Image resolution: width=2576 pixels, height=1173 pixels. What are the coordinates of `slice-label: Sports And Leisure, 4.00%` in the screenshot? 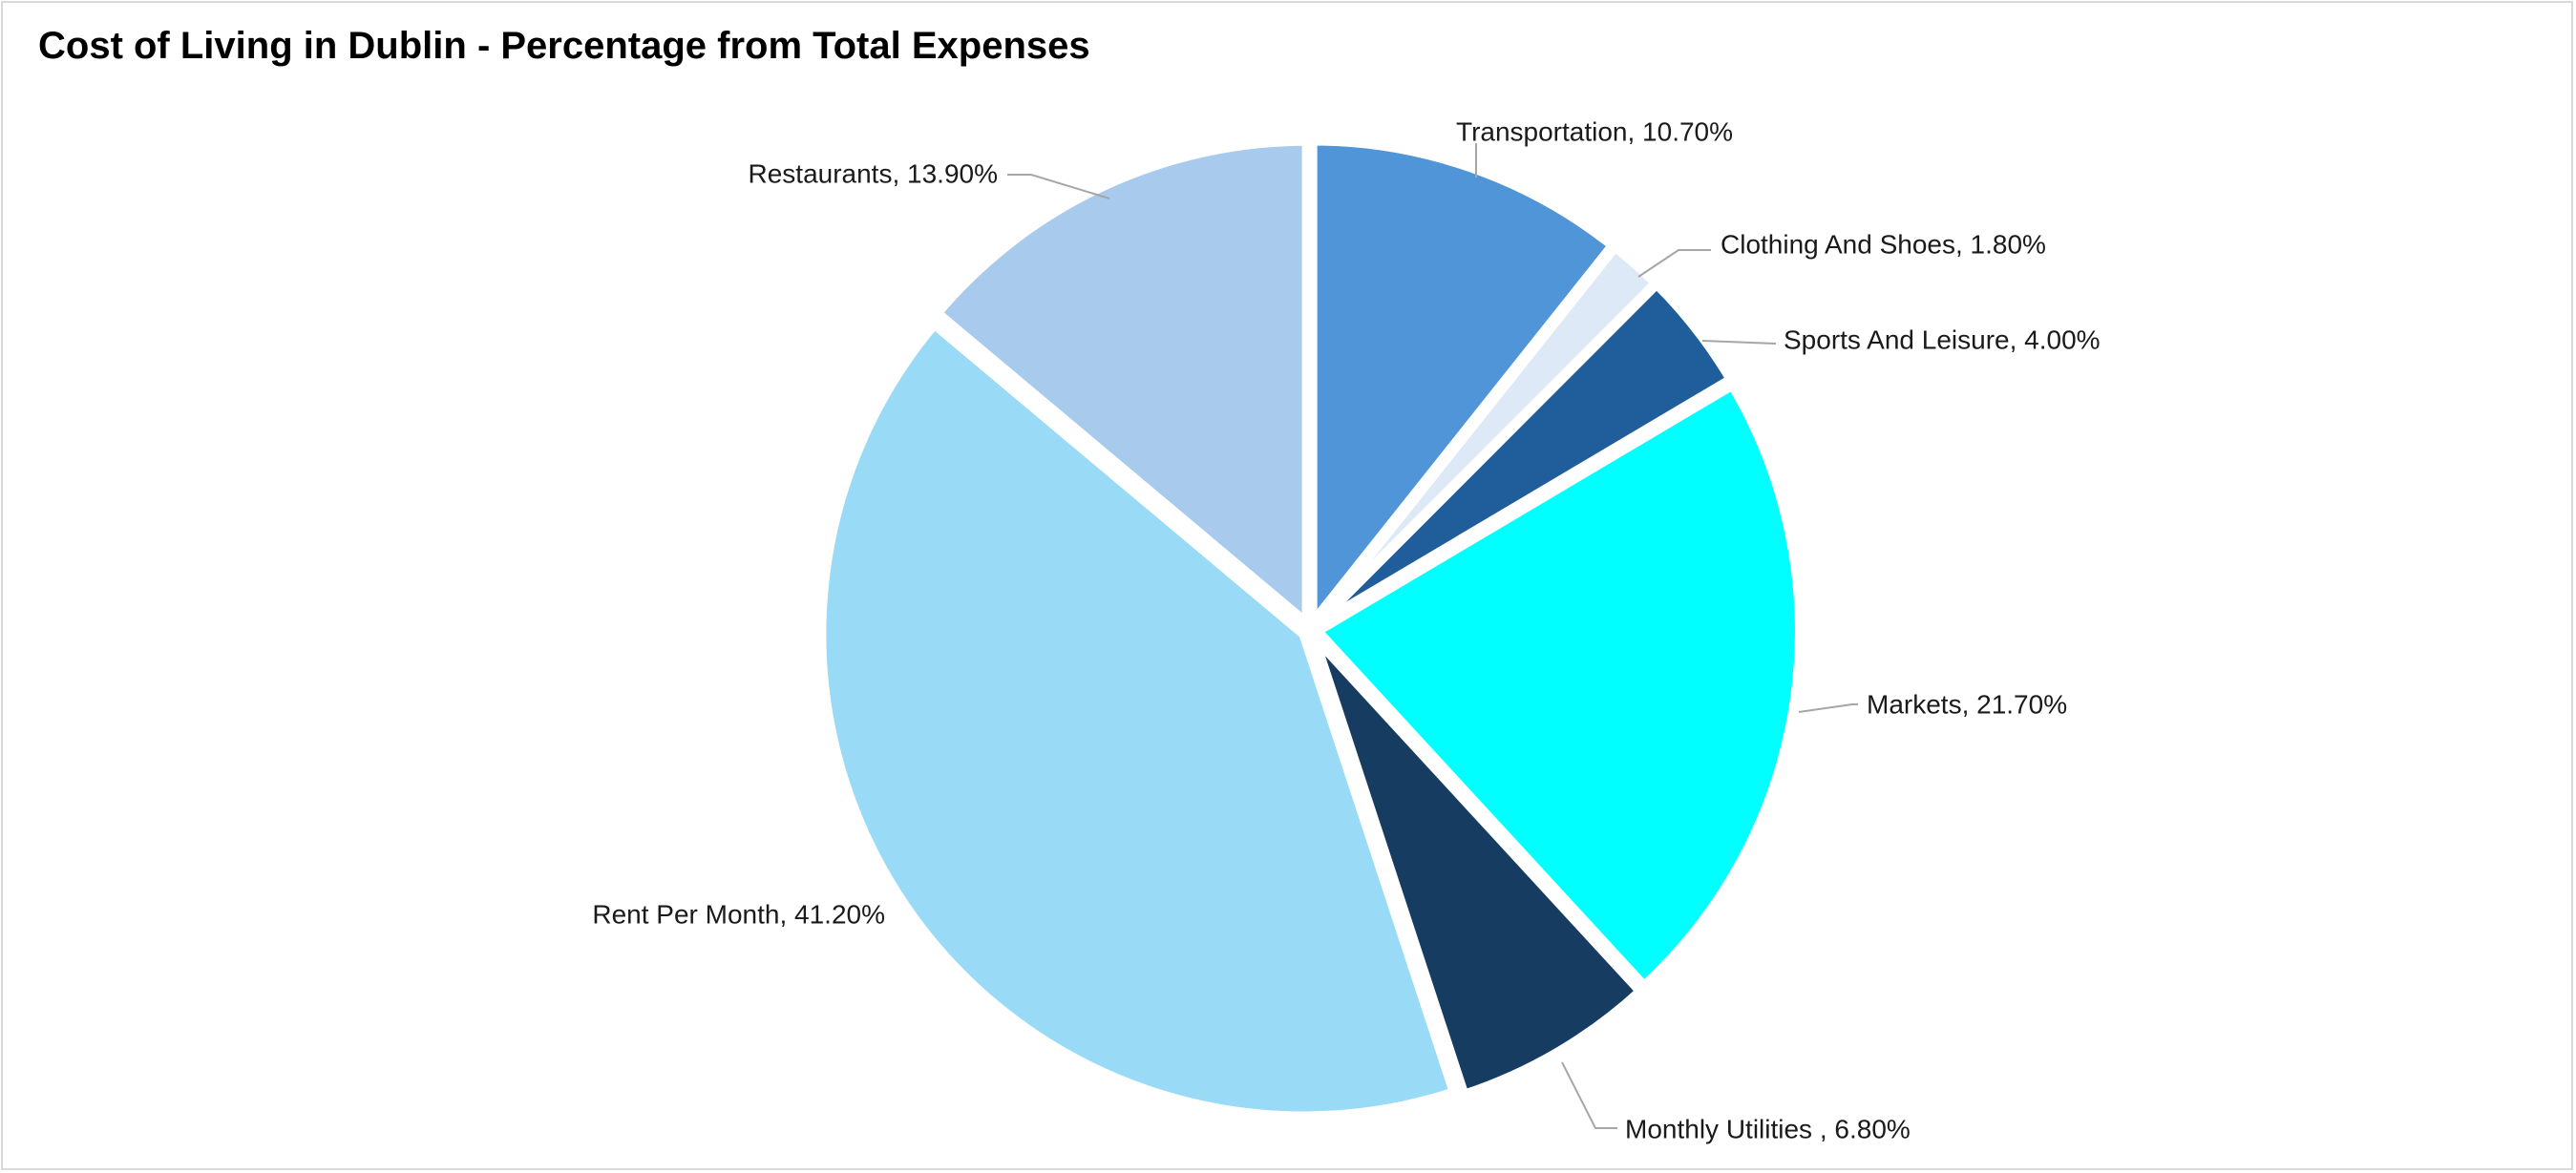 It's located at (1942, 339).